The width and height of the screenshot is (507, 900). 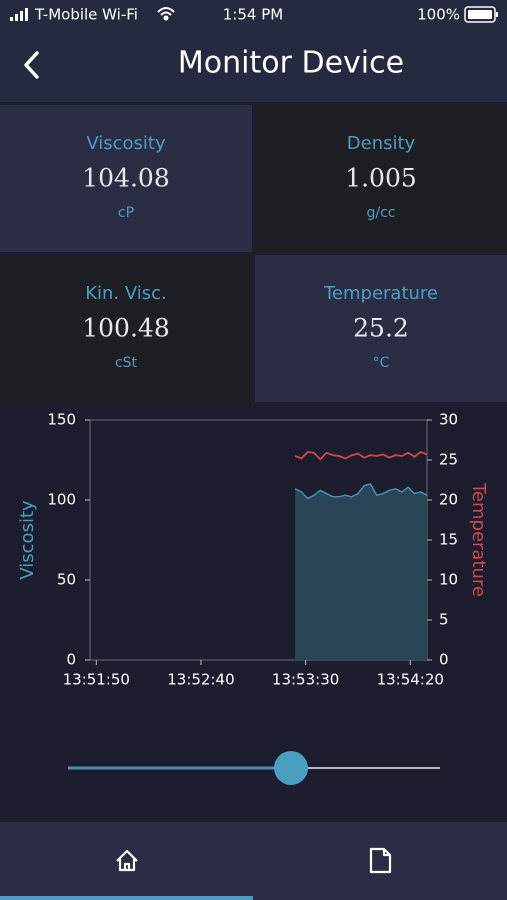 I want to click on y-tick-label: 0, so click(x=71, y=660).